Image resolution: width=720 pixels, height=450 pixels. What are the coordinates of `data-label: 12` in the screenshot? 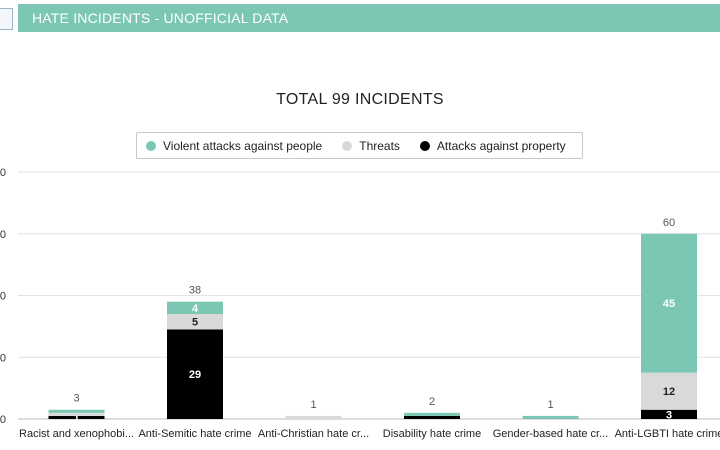 It's located at (669, 392).